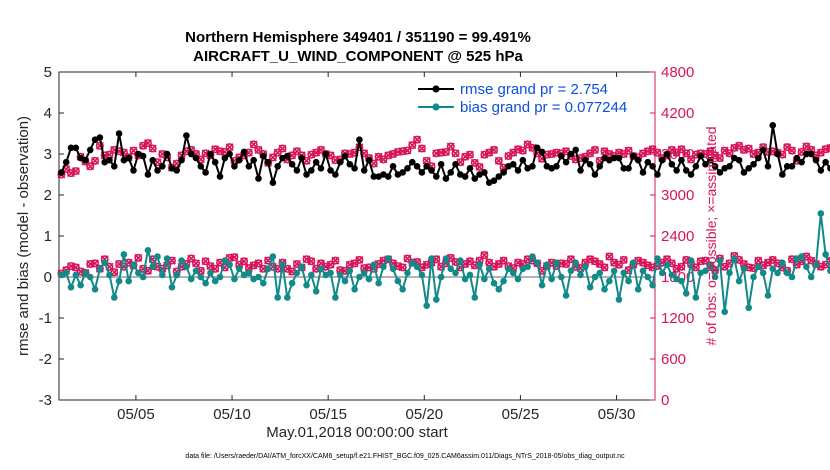 This screenshot has height=470, width=830. What do you see at coordinates (48, 236) in the screenshot?
I see `y-tick-label: 1` at bounding box center [48, 236].